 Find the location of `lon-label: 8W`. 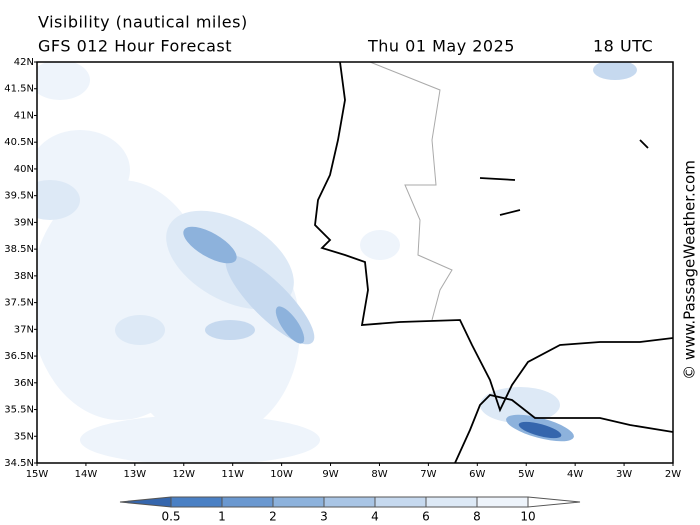

lon-label: 8W is located at coordinates (379, 474).